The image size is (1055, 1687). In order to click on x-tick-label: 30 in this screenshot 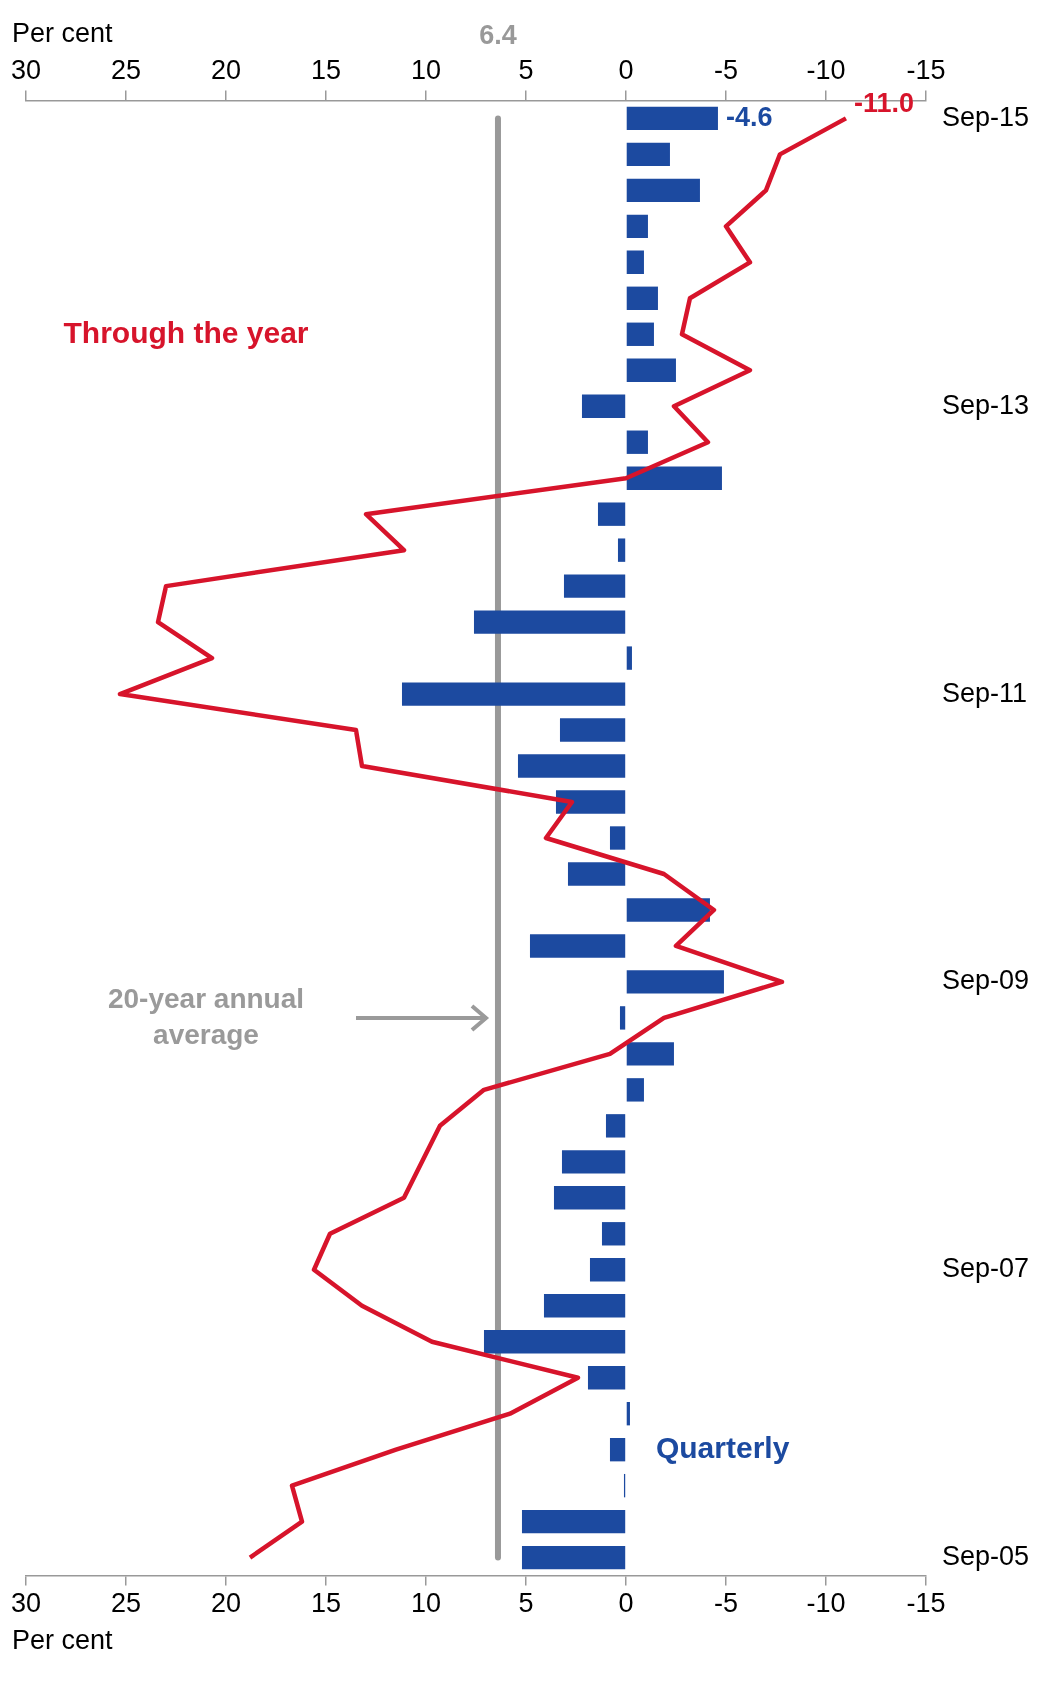, I will do `click(26, 1603)`.